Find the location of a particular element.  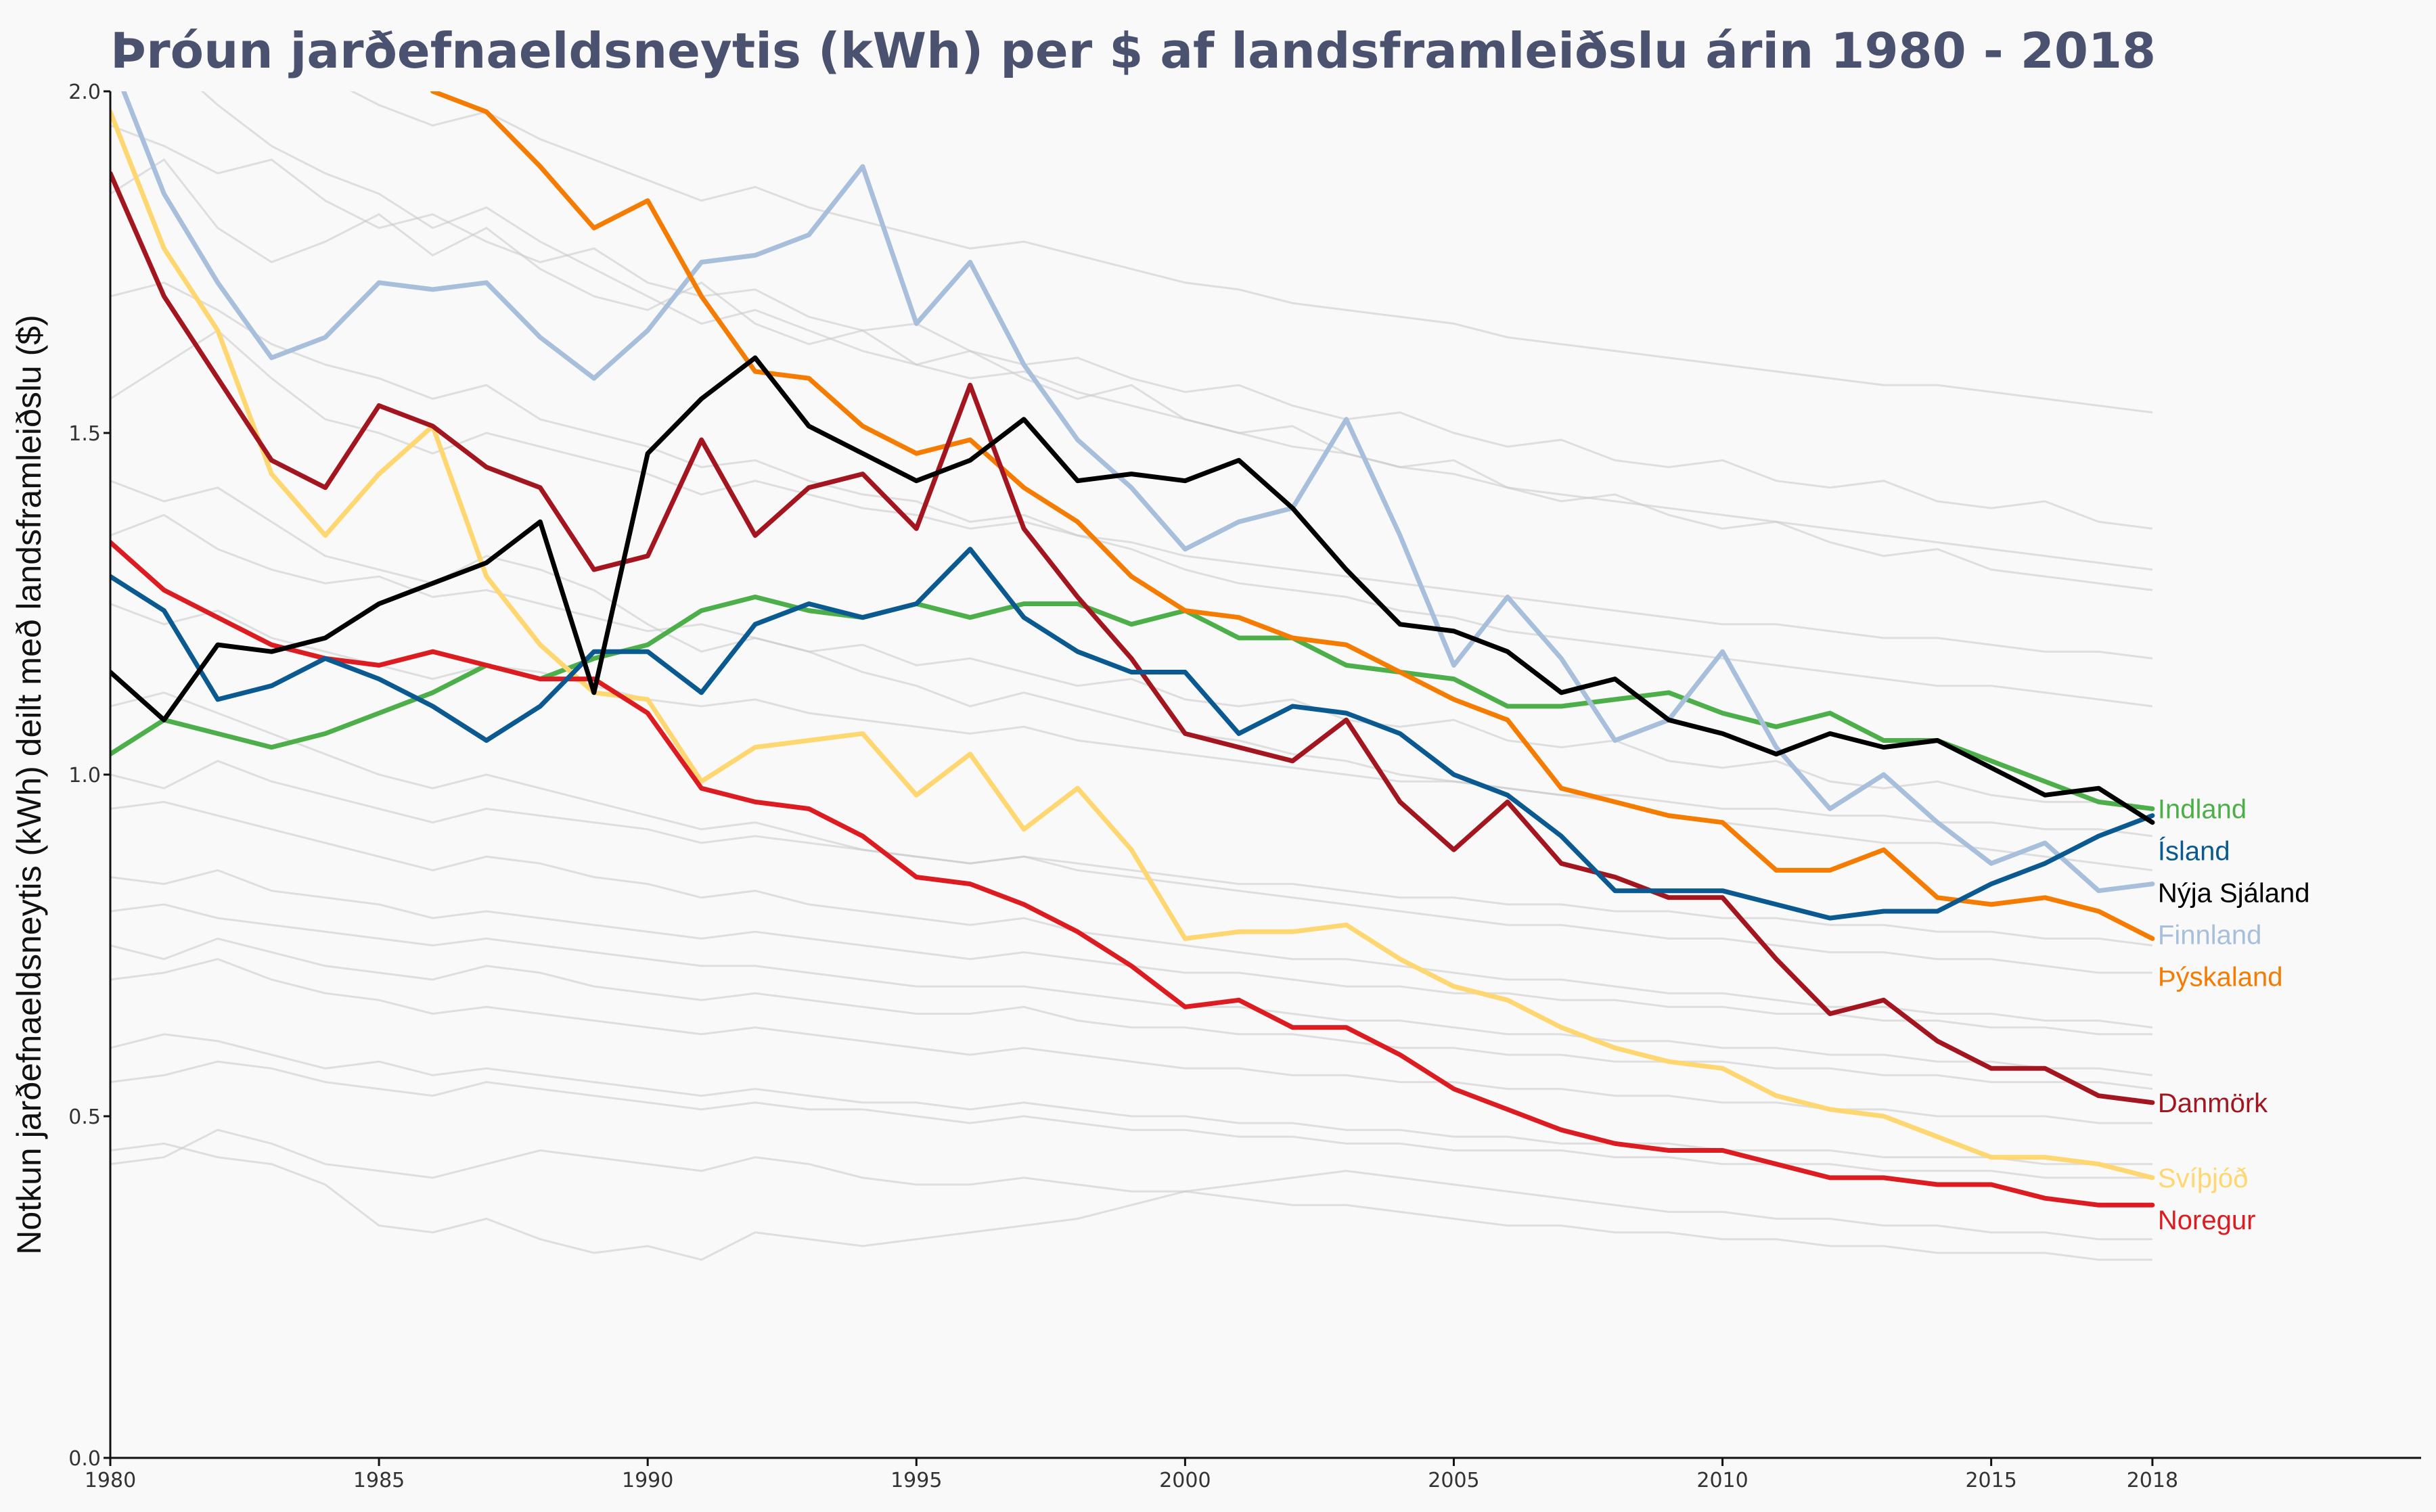

series-line-indland is located at coordinates (1132, 703).